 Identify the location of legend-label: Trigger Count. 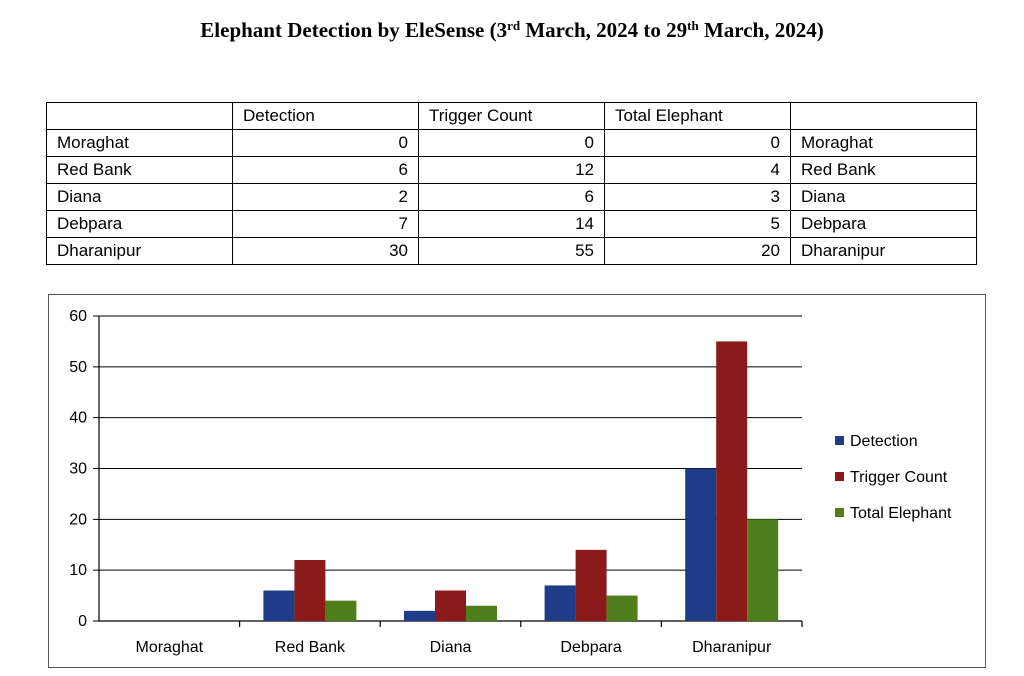
(899, 477).